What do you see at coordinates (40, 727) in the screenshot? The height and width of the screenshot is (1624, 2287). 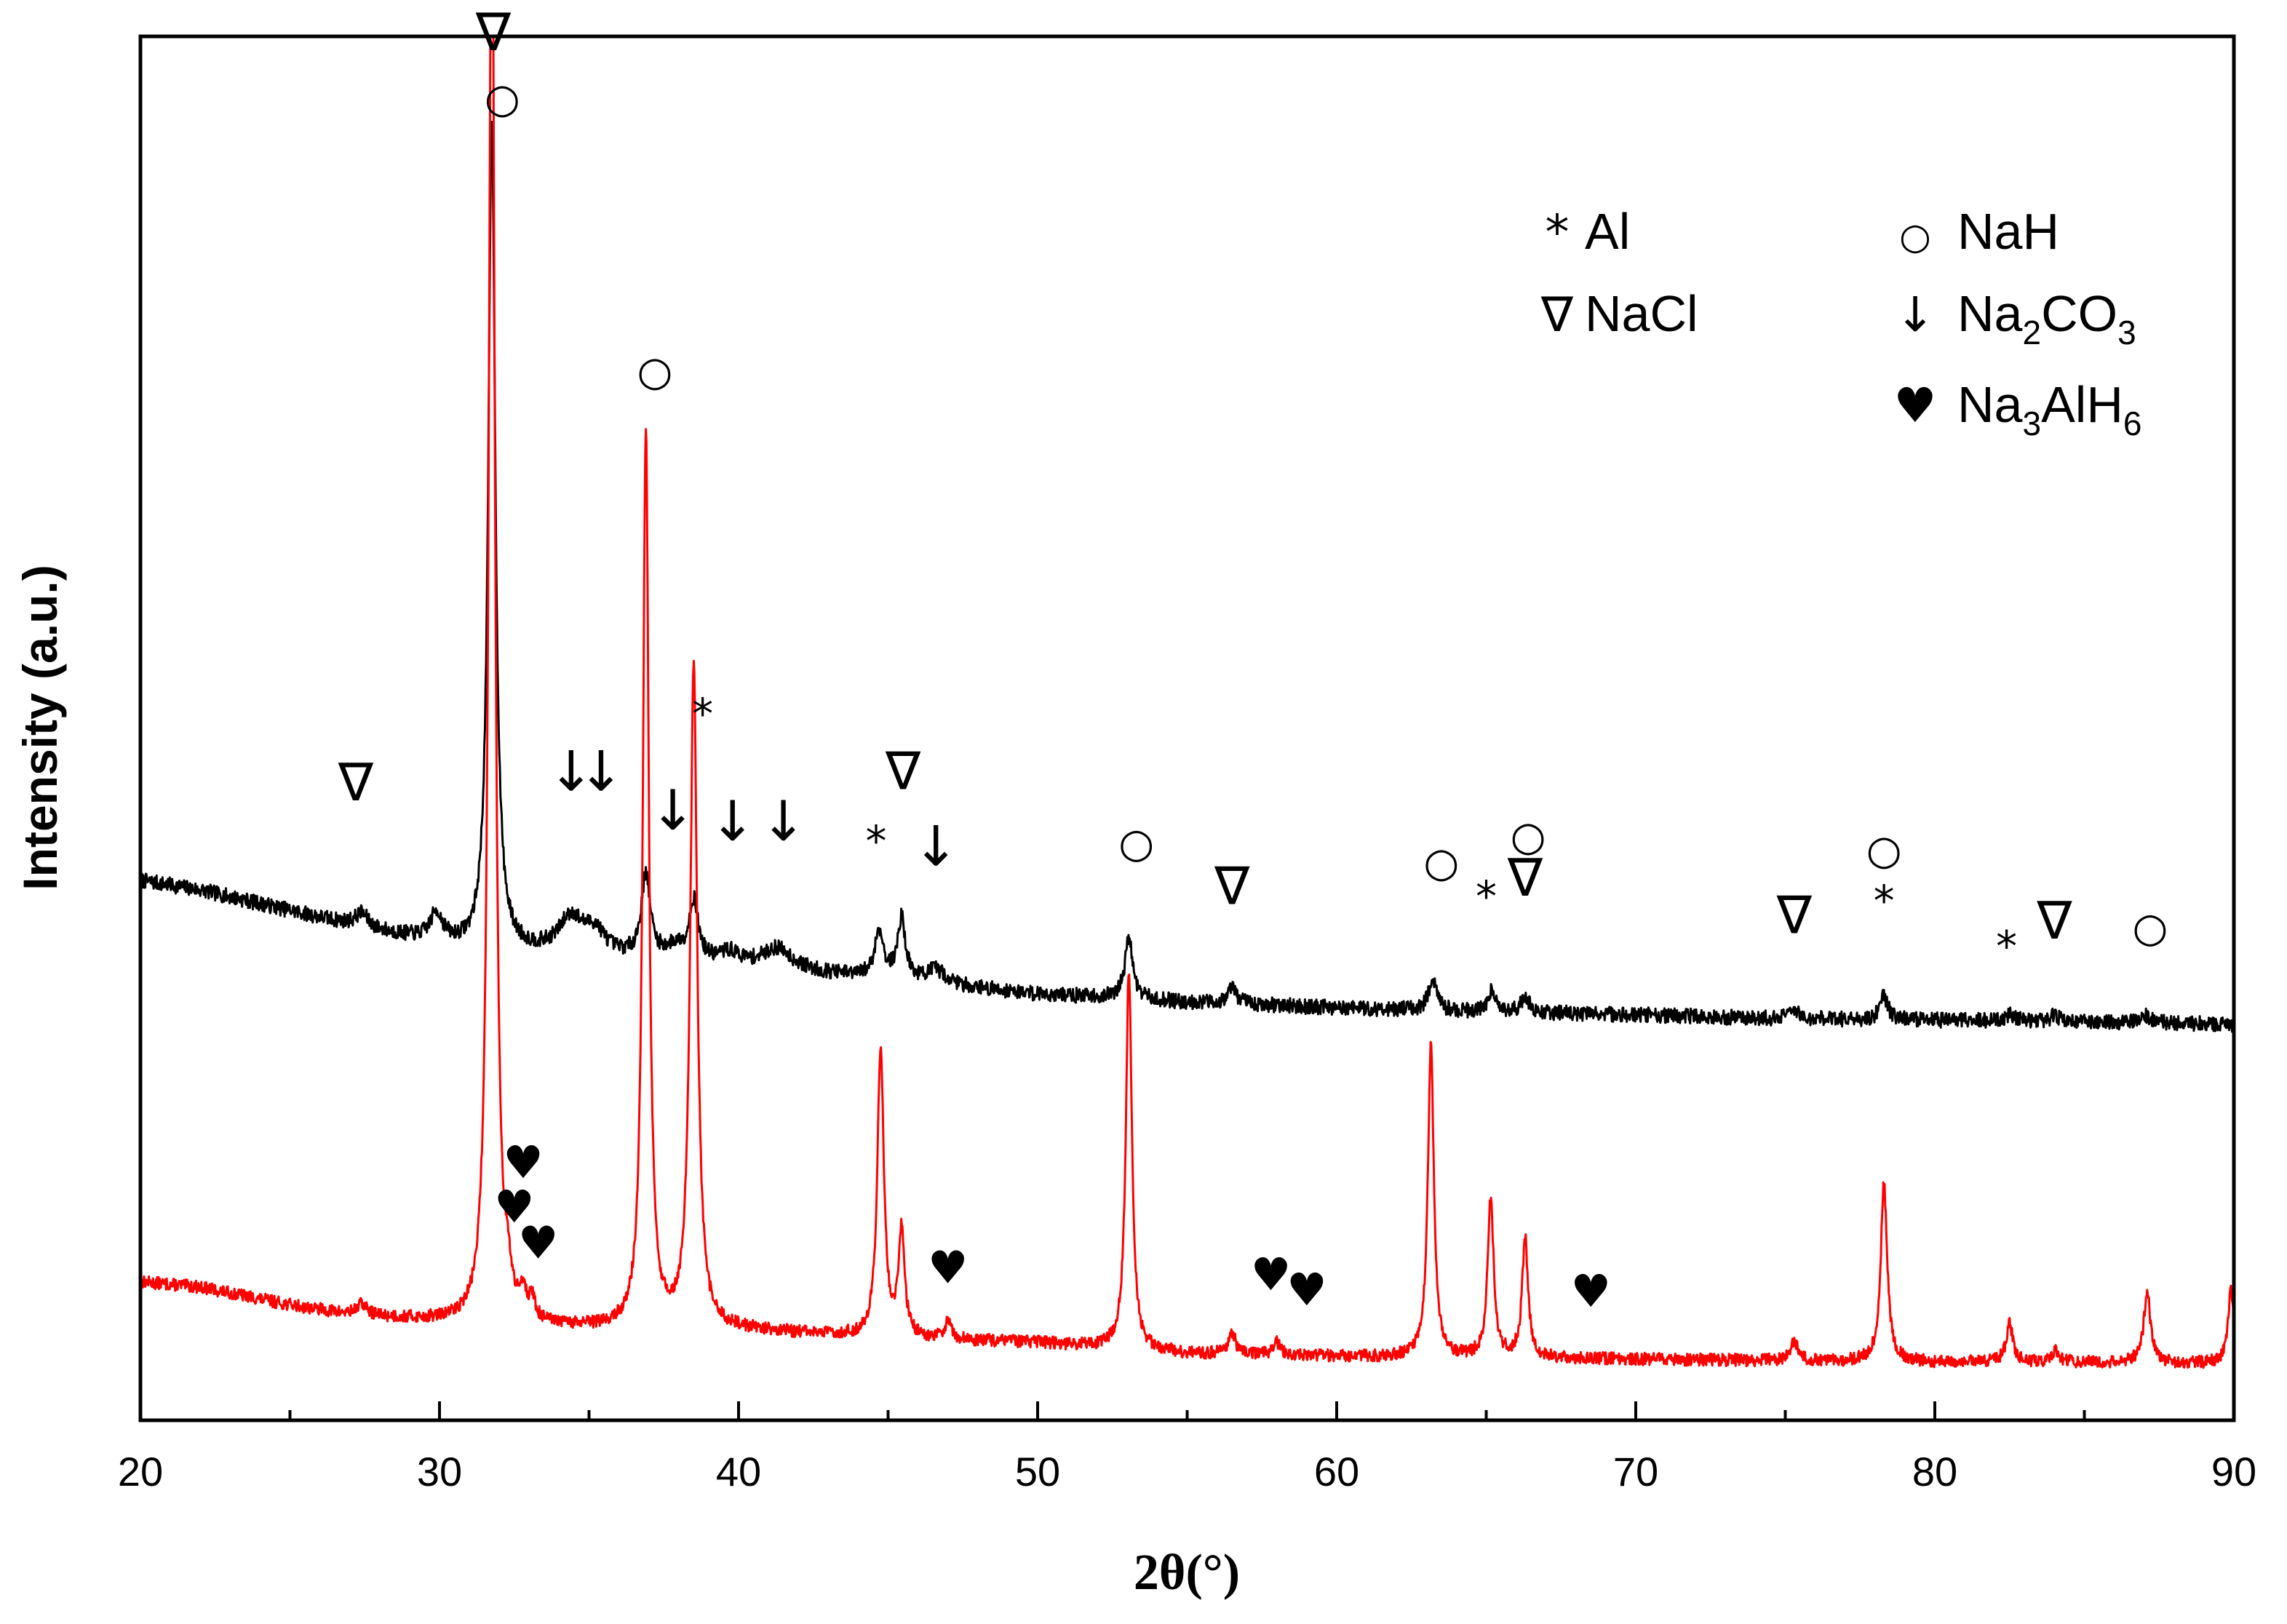 I see `y-axis-title: Intensity (a.u.)` at bounding box center [40, 727].